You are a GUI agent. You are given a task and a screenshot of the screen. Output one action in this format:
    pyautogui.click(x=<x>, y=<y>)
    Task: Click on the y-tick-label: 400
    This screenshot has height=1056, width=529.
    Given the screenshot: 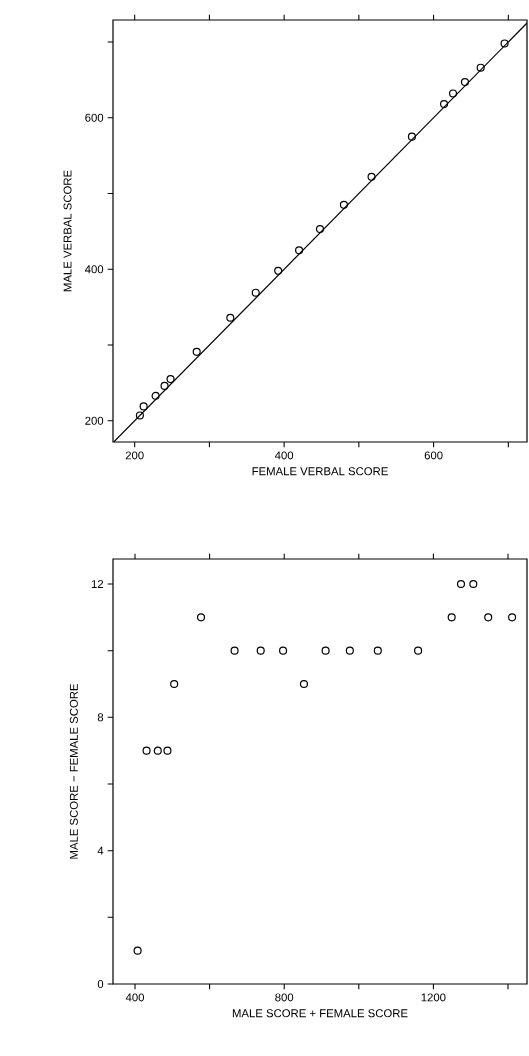 What is the action you would take?
    pyautogui.click(x=94, y=269)
    